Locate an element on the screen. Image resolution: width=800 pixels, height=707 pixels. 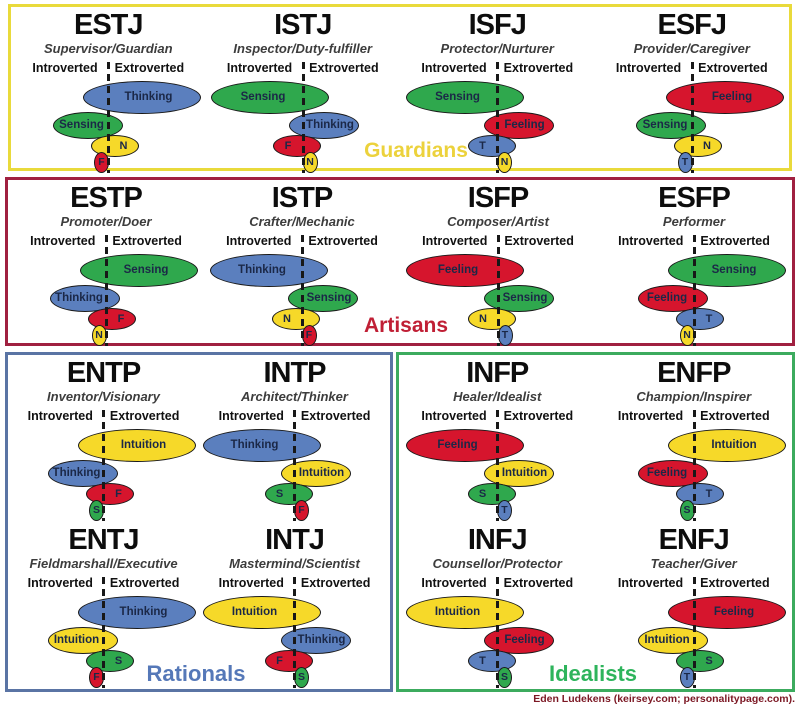
type-title: ENTJ is located at coordinates (103, 540).